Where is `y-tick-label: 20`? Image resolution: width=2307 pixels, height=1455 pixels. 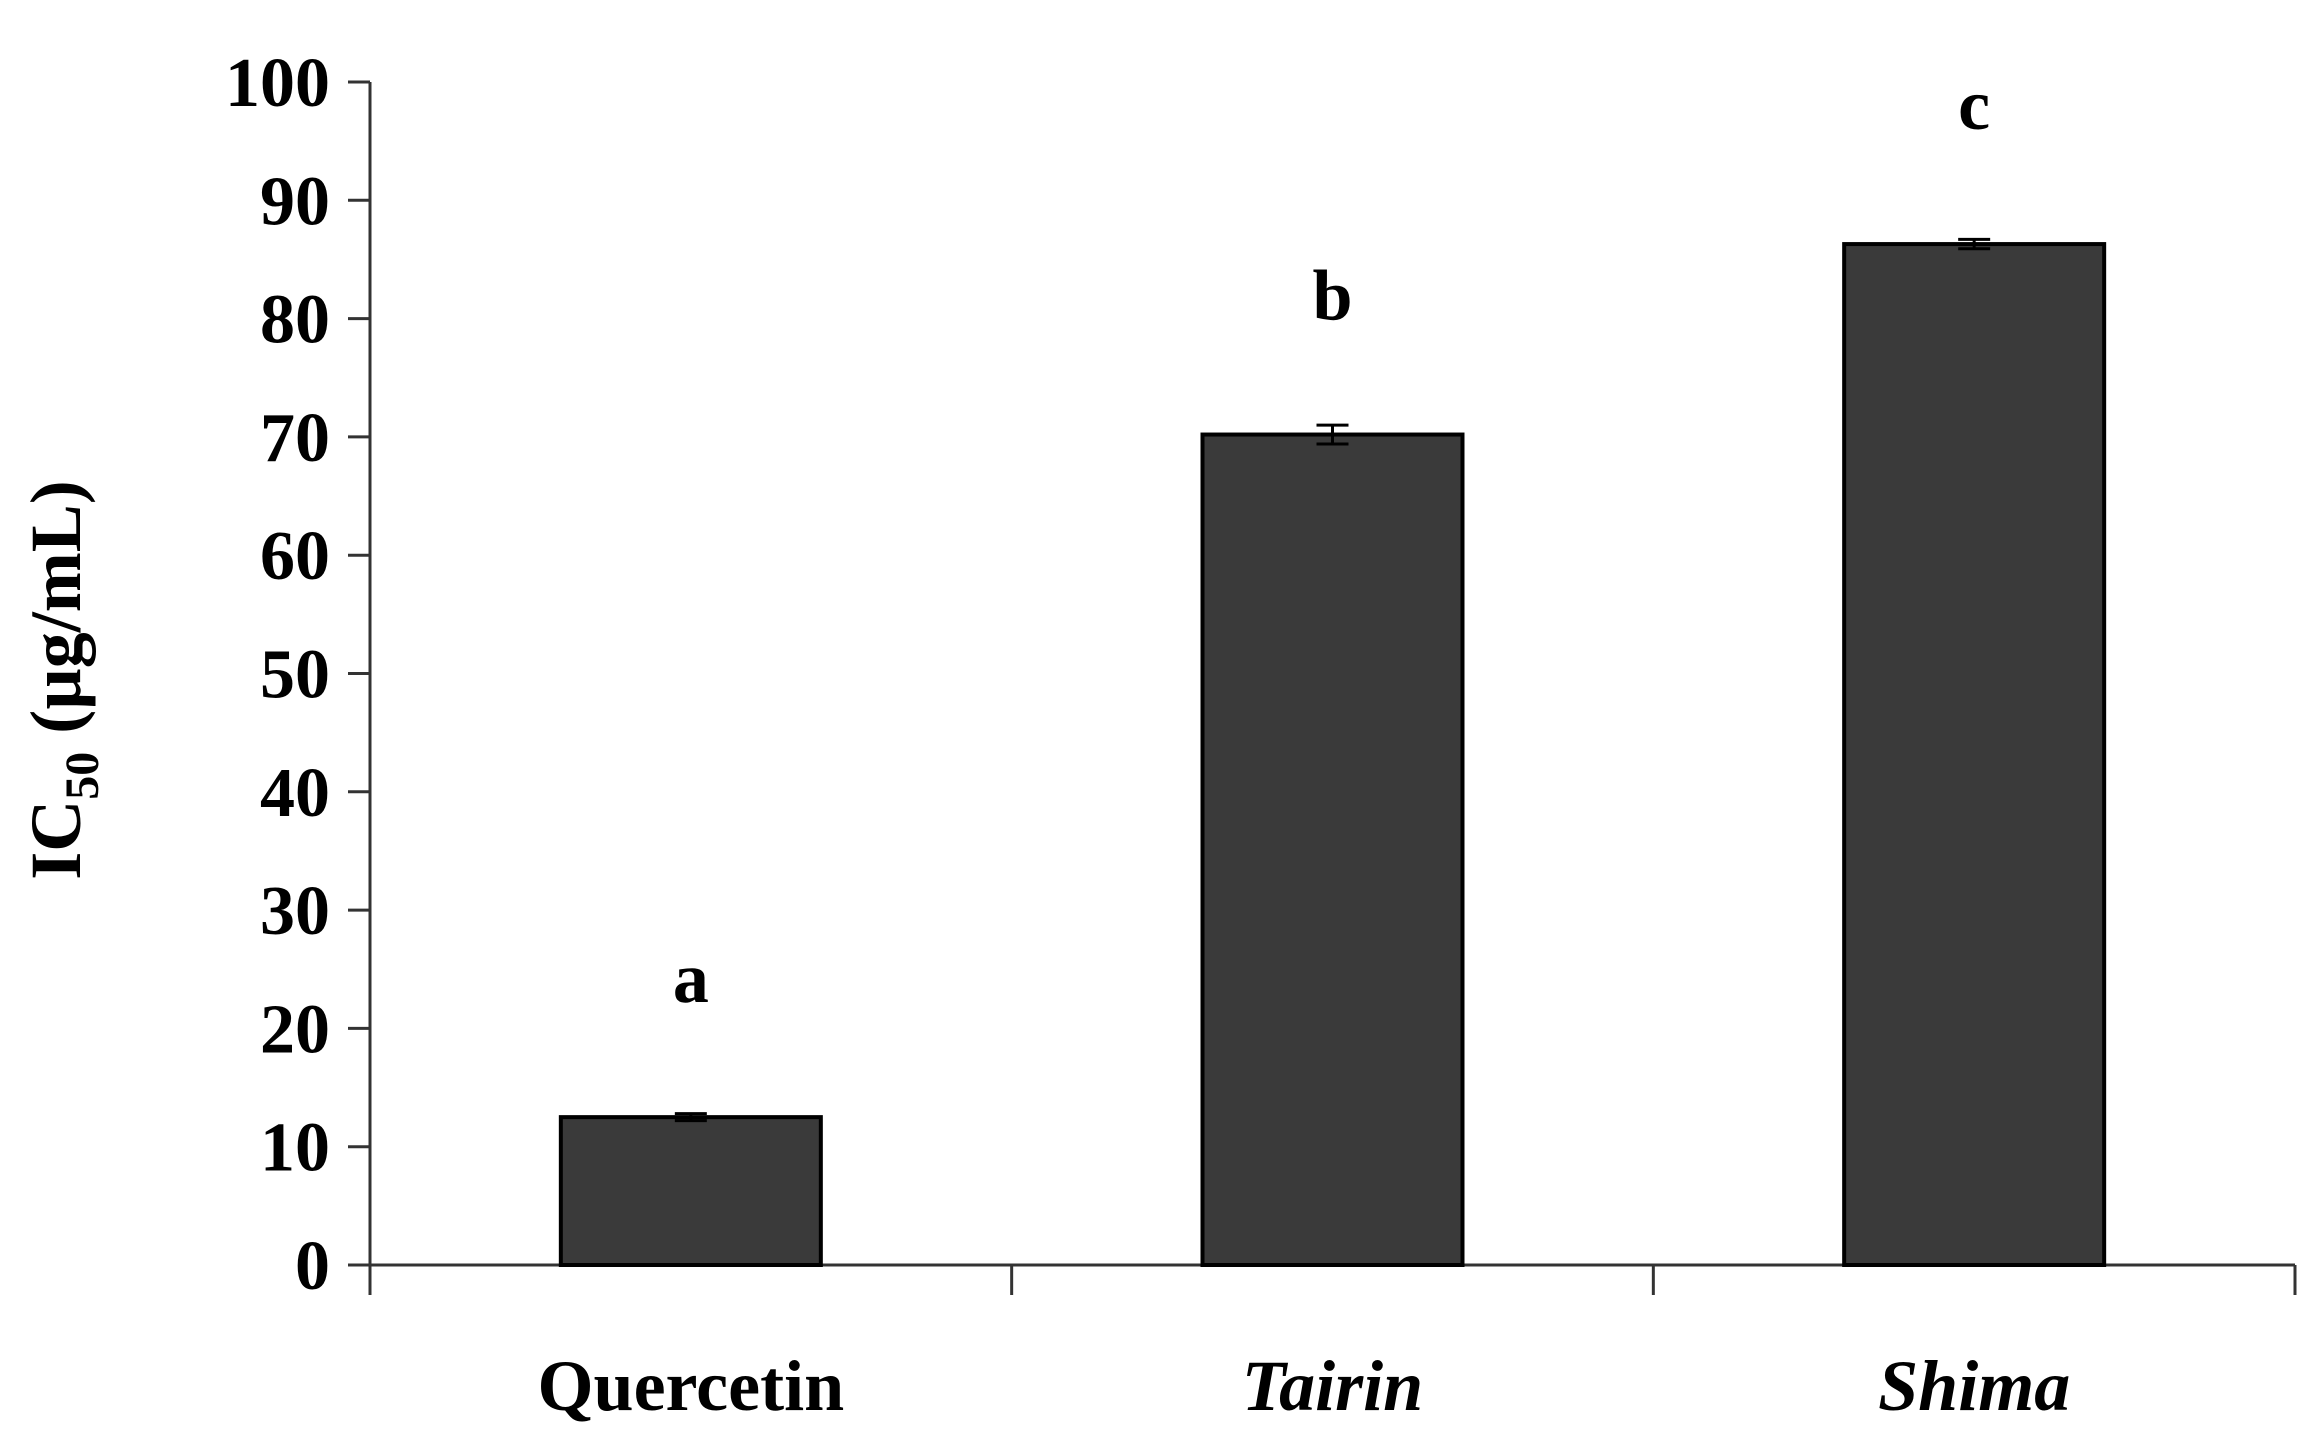
y-tick-label: 20 is located at coordinates (295, 1029).